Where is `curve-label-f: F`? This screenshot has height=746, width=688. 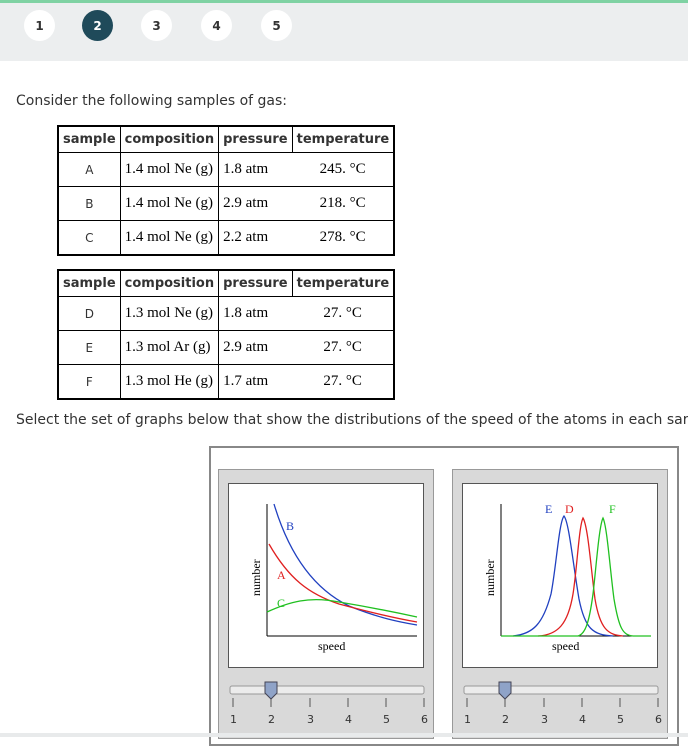
curve-label-f: F is located at coordinates (612, 509).